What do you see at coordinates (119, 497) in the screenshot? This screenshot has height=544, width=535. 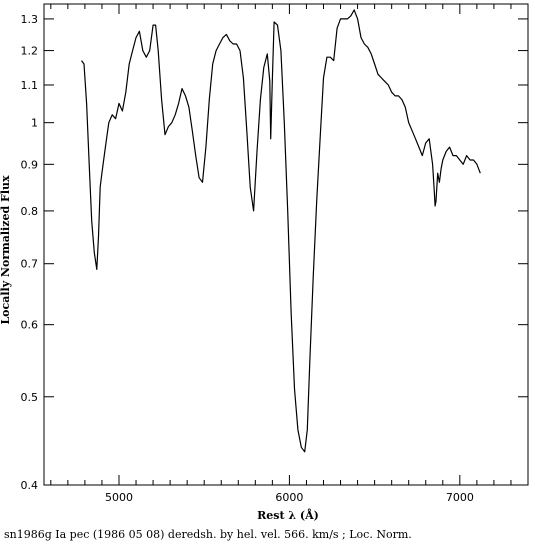 I see `x-tick-label-5000: 5000` at bounding box center [119, 497].